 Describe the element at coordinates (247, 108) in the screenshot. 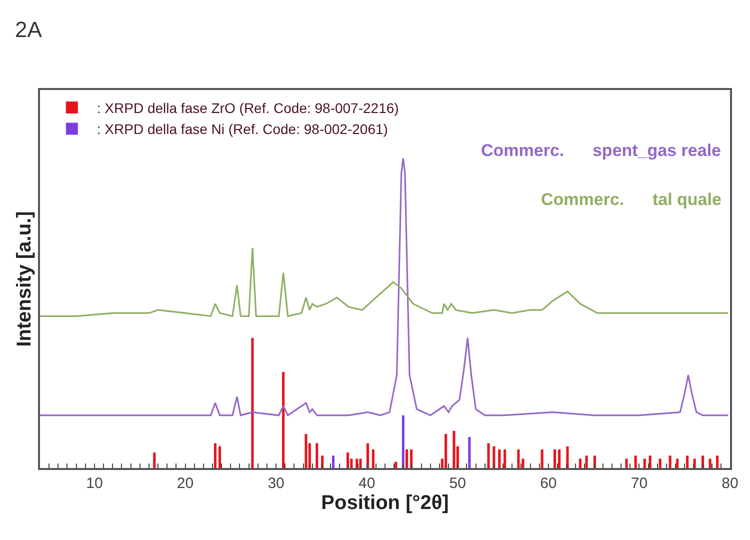

I see `legend-label: : XRPD della fase ZrO (Ref. Code: 98-007-2216)` at that location.